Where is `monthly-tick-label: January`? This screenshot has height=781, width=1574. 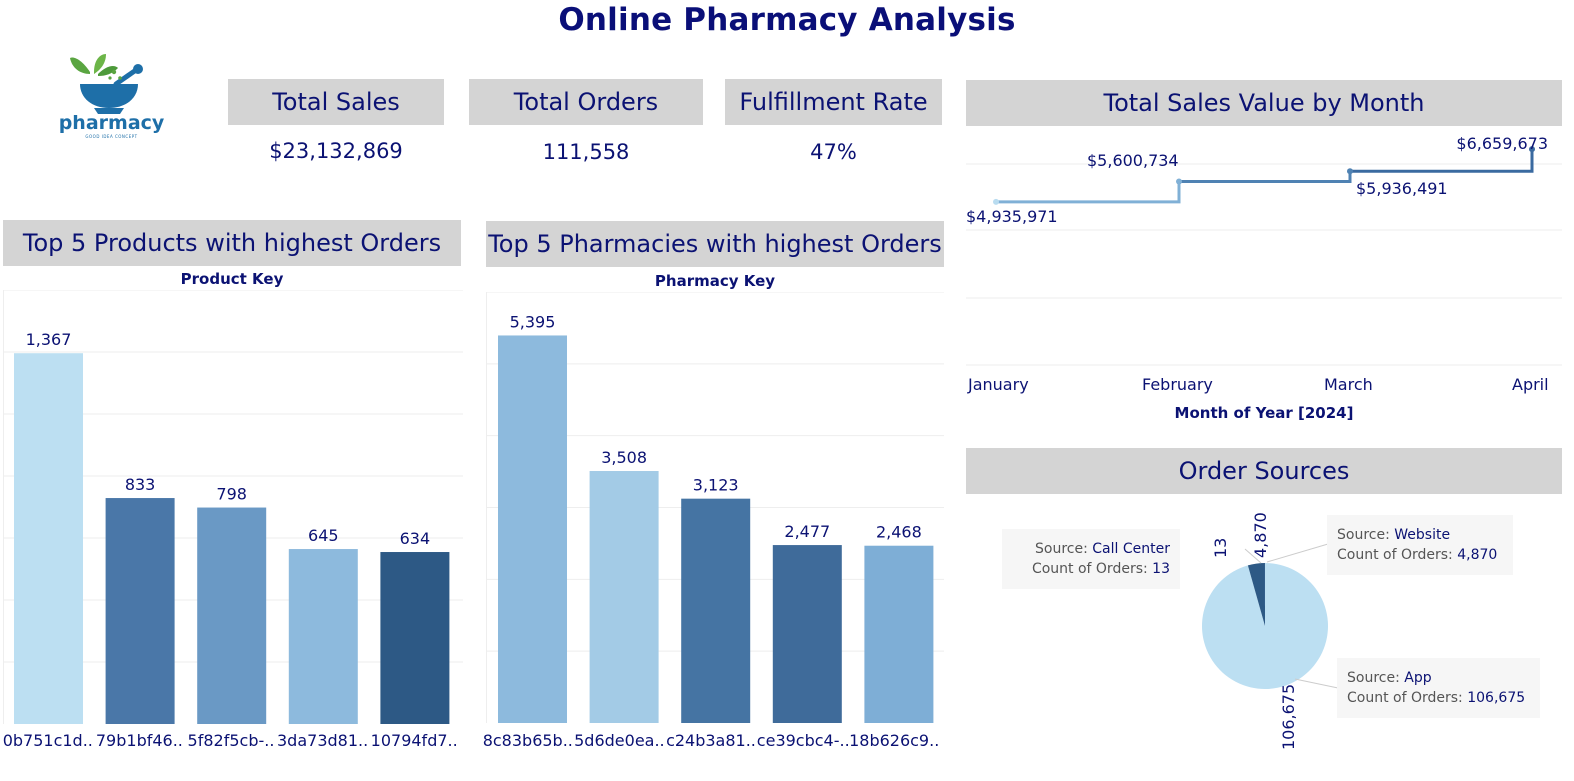
monthly-tick-label: January is located at coordinates (998, 384).